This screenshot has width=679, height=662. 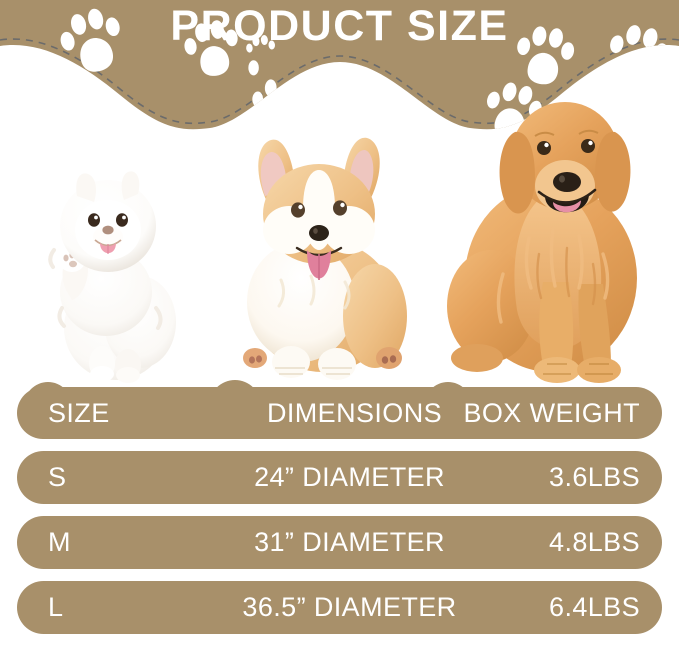 I want to click on dog-image-small, so click(x=112, y=277).